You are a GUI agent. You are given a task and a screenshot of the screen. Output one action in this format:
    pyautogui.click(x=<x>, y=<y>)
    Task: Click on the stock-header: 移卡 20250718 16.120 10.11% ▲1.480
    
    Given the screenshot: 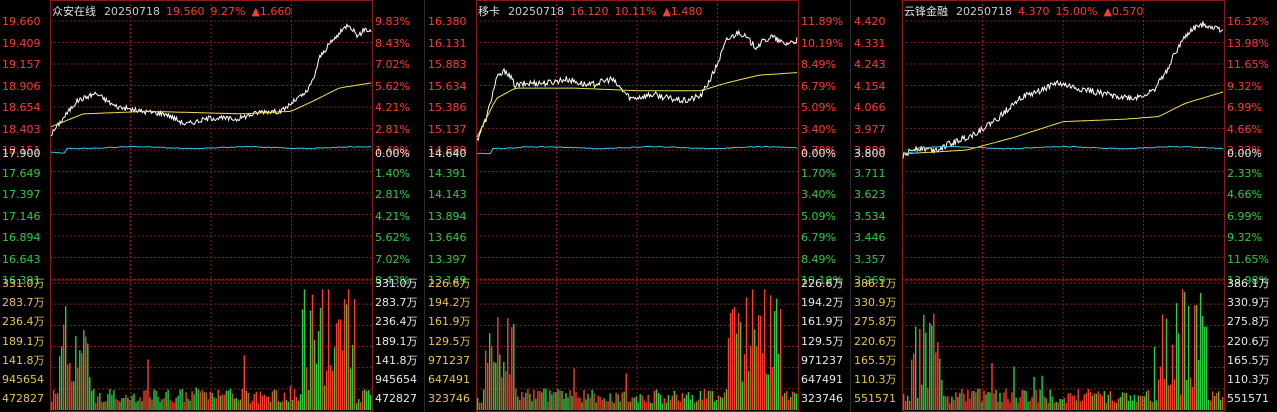 What is the action you would take?
    pyautogui.click(x=590, y=11)
    